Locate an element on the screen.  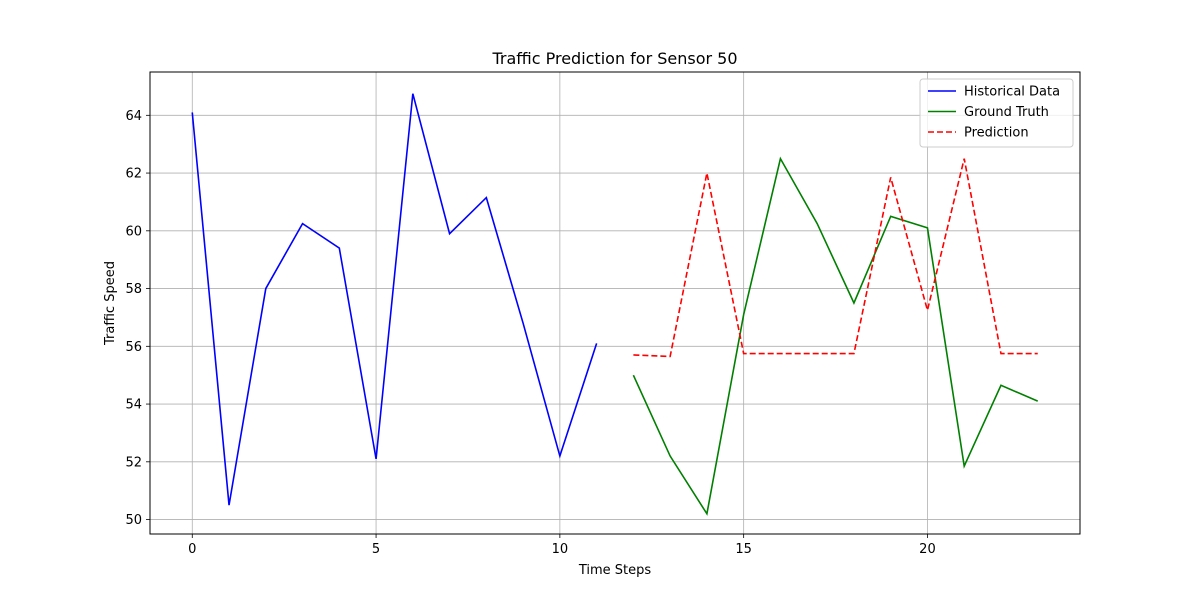
x-tick-label: 20 is located at coordinates (927, 549).